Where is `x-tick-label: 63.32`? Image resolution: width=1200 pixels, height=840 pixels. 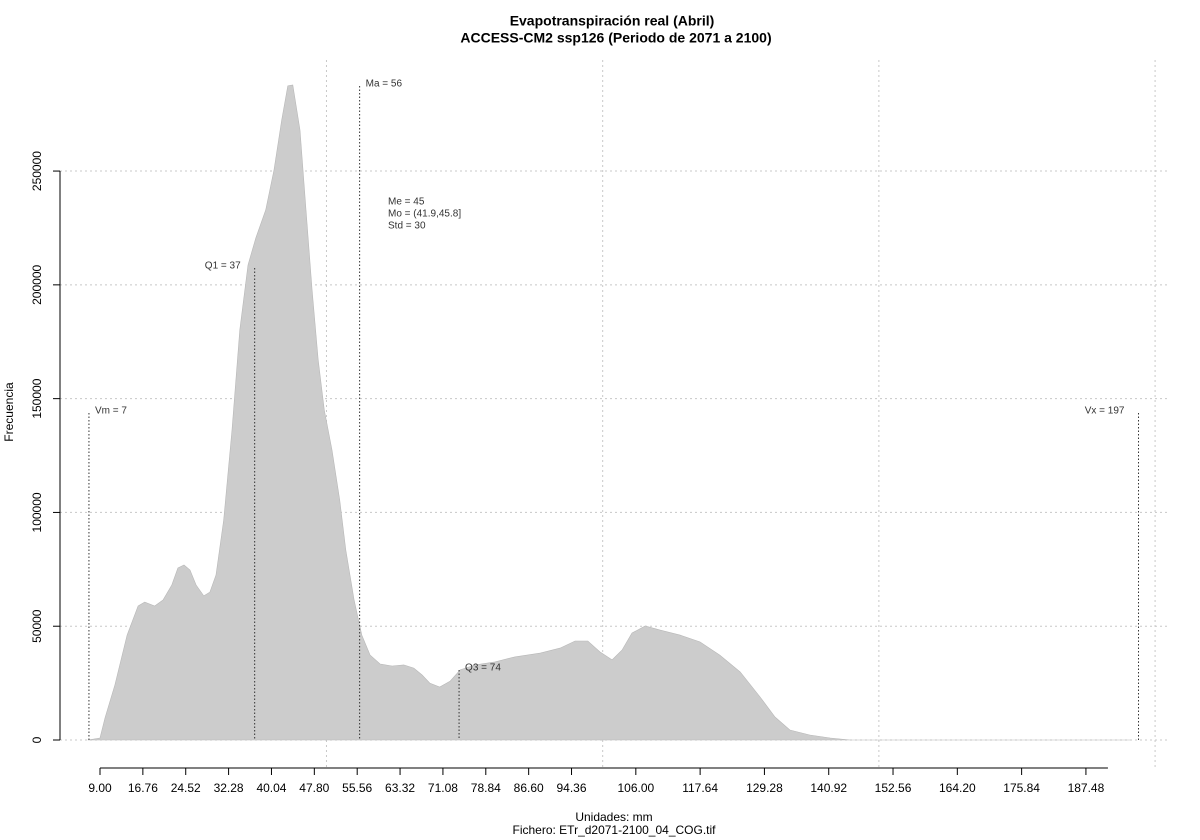 x-tick-label: 63.32 is located at coordinates (400, 788).